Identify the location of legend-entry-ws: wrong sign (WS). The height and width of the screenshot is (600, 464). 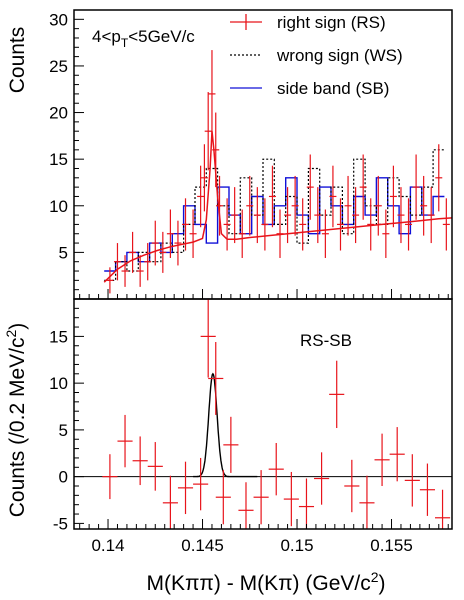
(316, 55).